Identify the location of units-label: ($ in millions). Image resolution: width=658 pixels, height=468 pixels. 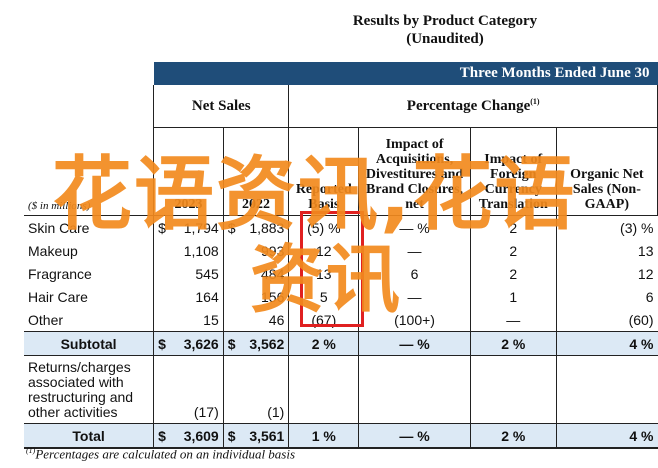
(89, 171).